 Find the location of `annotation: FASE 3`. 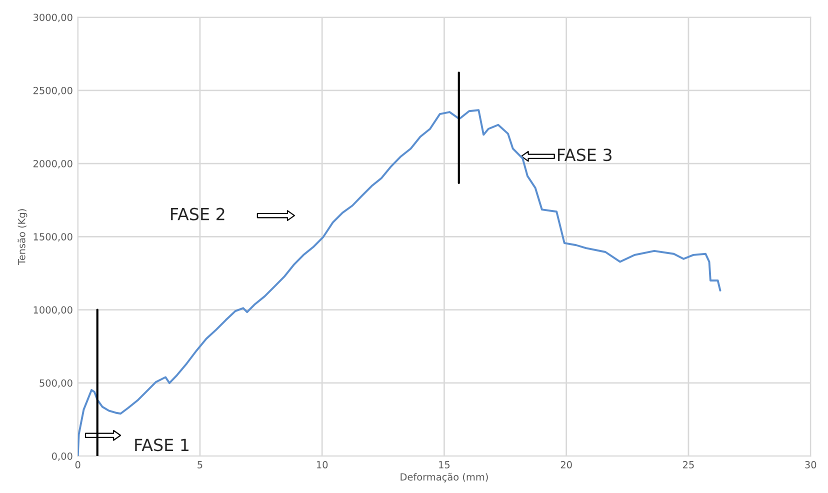

annotation: FASE 3 is located at coordinates (585, 155).